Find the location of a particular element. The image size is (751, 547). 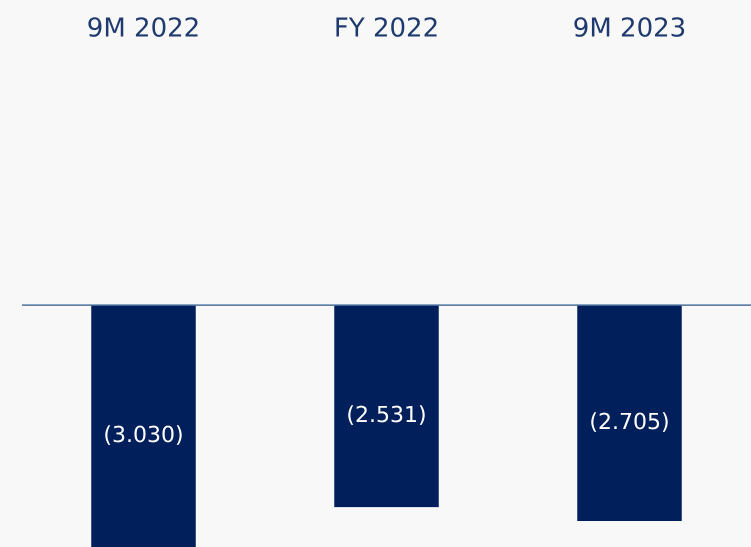

x-tick-label: 9M 2023 is located at coordinates (629, 28).